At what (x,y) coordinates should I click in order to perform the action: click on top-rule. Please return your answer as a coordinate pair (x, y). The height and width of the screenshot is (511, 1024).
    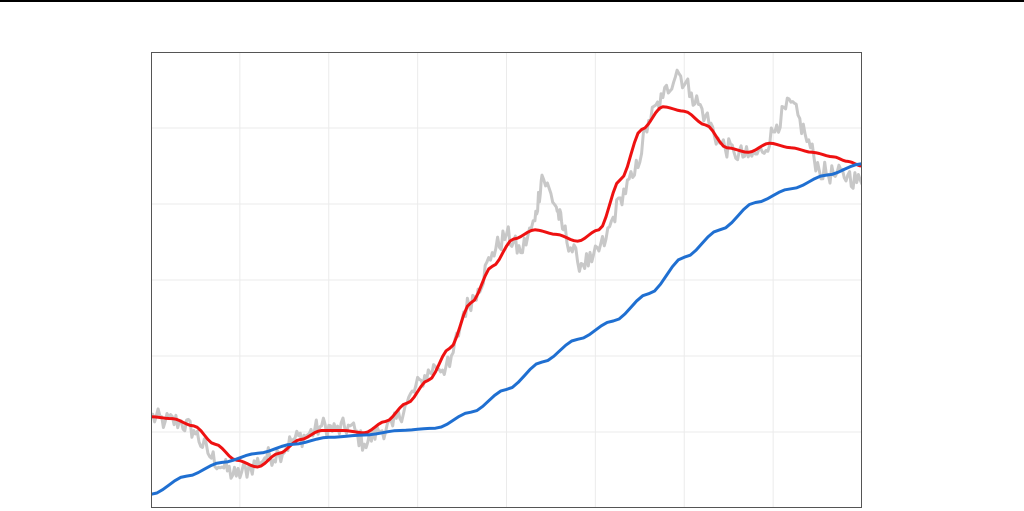
    Looking at the image, I should click on (512, 1).